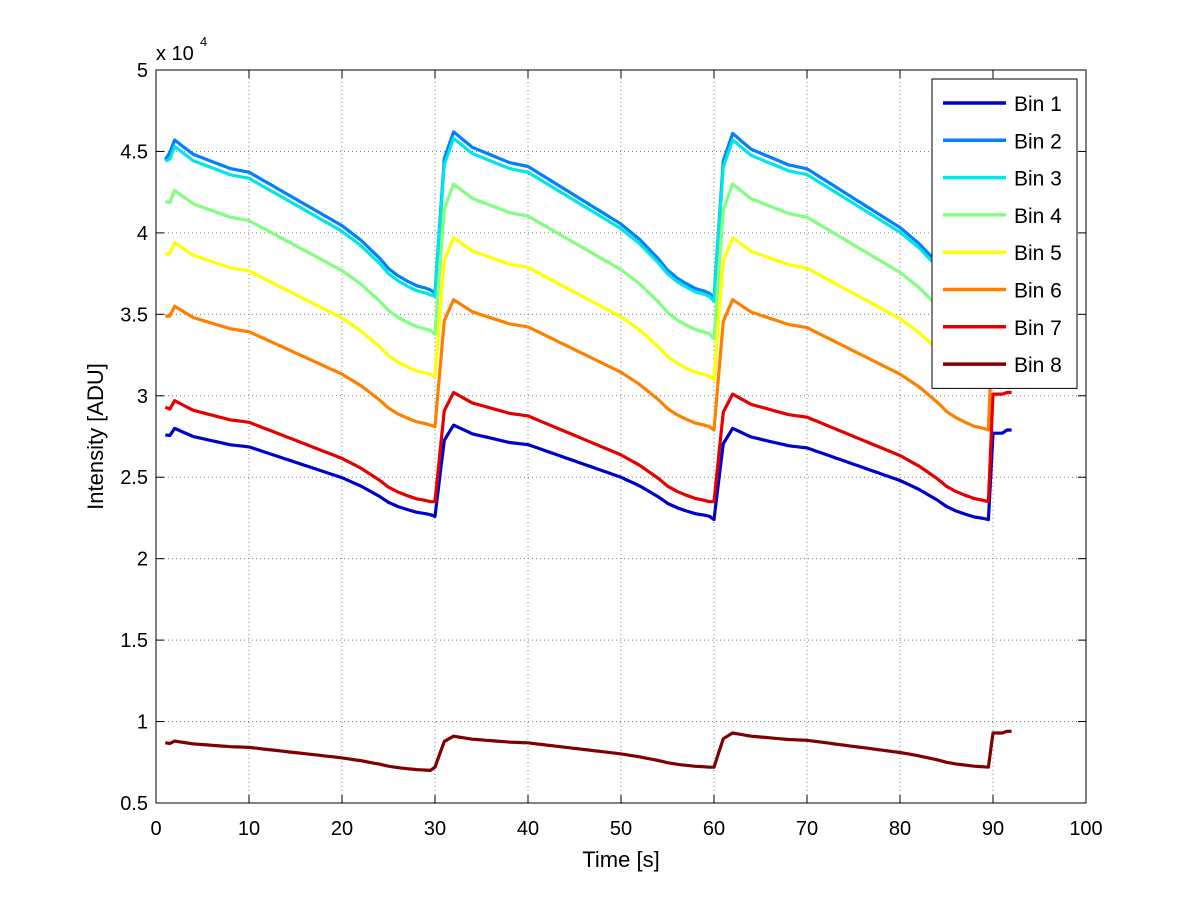 The width and height of the screenshot is (1200, 901). Describe the element at coordinates (435, 829) in the screenshot. I see `x-tick-label: 30` at that location.